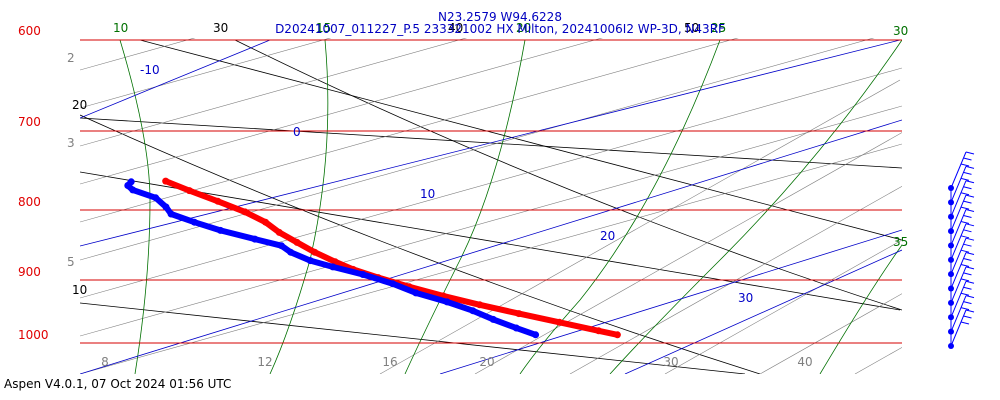 Image resolution: width=1000 pixels, height=400 pixels. I want to click on isotherm-label-10: 10, so click(427, 194).